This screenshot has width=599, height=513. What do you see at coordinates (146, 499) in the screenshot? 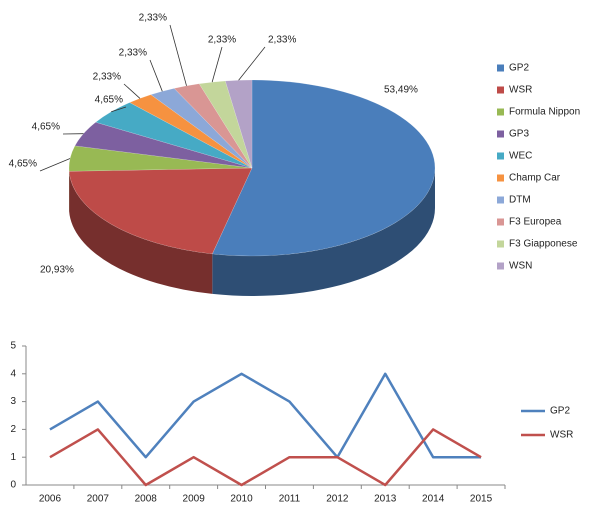
I see `x-tick-label: 2008` at bounding box center [146, 499].